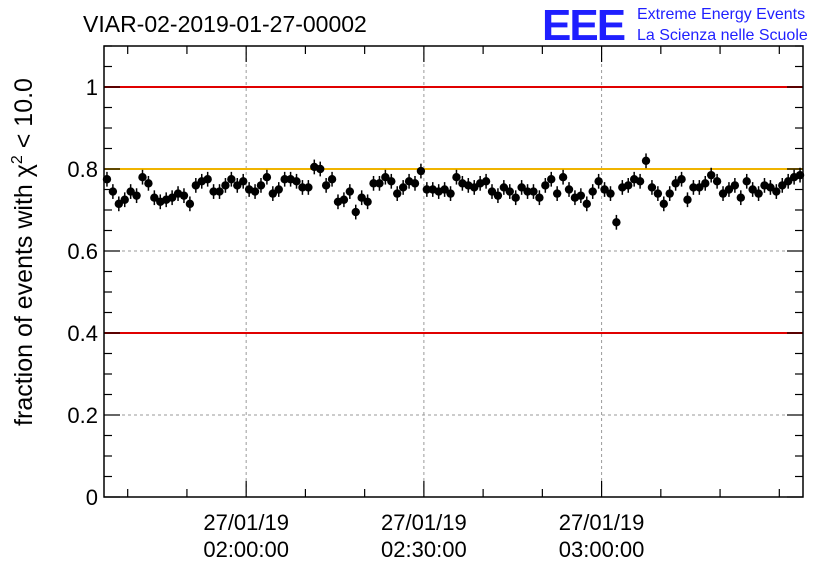 Image resolution: width=836 pixels, height=572 pixels. I want to click on x-tick-time-label: 03:00:00, so click(602, 549).